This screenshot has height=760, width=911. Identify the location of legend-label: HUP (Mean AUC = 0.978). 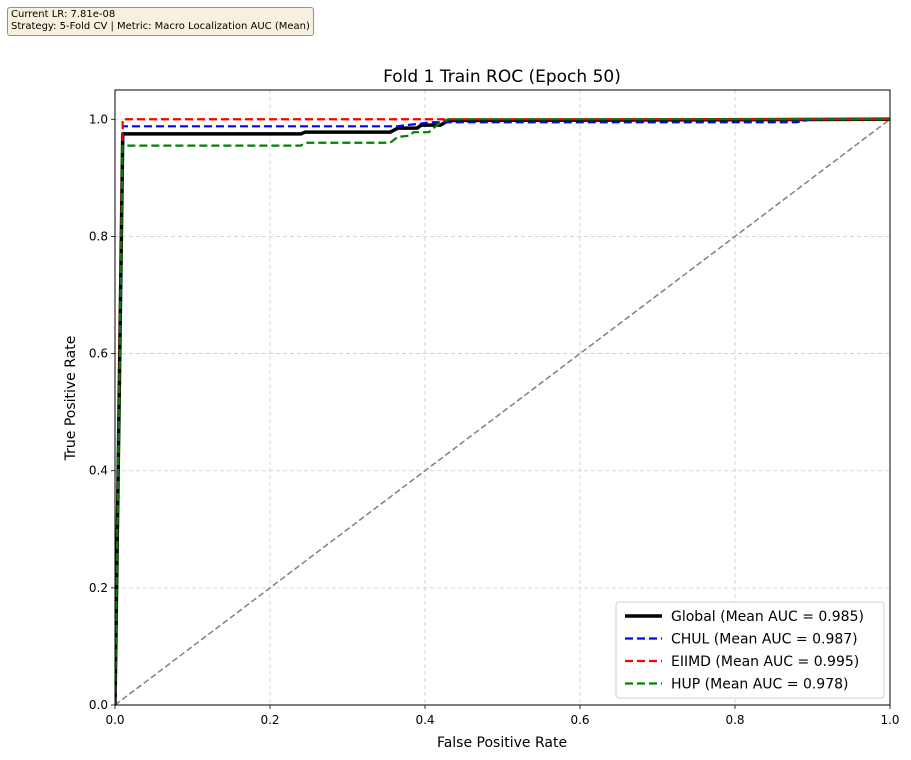
(760, 685).